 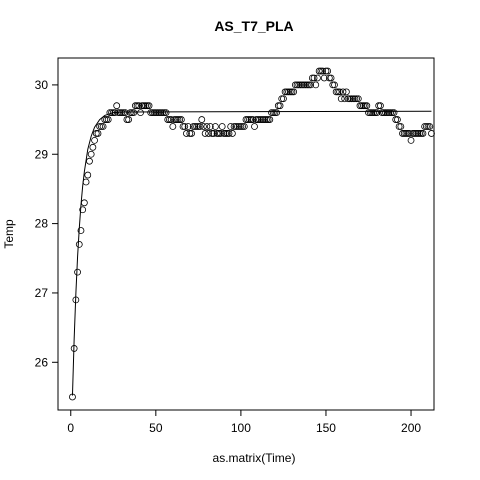 I want to click on y-tick-label: 28, so click(x=42, y=224).